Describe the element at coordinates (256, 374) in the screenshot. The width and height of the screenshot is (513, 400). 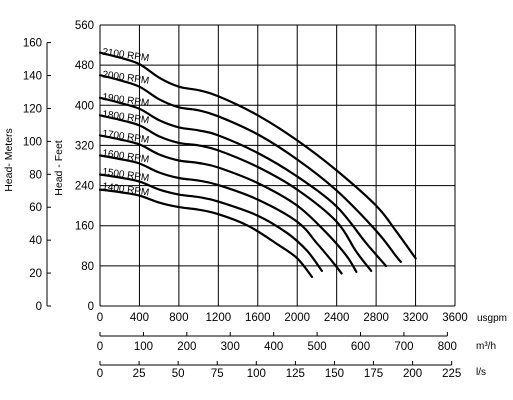
I see `x-tick-label-ls: 100` at that location.